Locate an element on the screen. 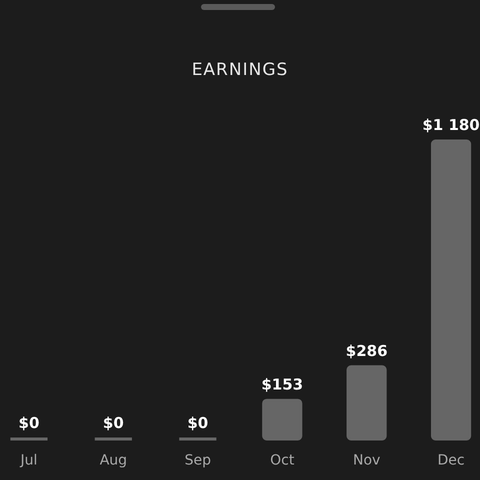 This screenshot has width=480, height=480. x-tick-label: Oct is located at coordinates (282, 460).